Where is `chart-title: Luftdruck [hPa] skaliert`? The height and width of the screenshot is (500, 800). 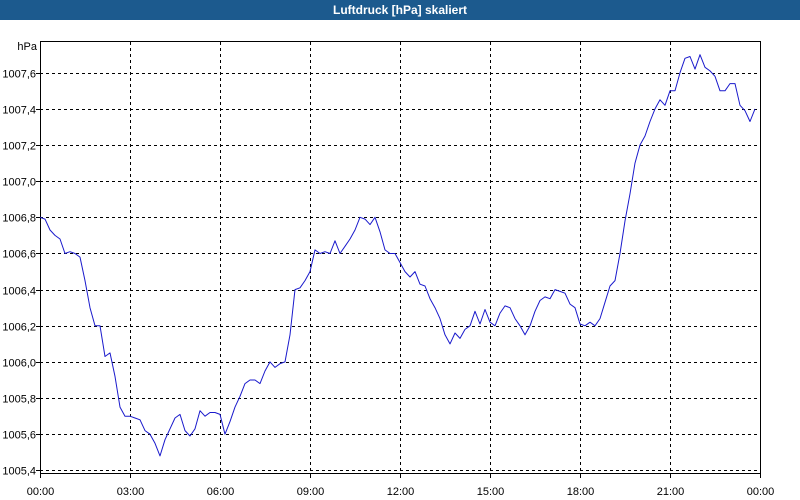 chart-title: Luftdruck [hPa] skaliert is located at coordinates (400, 10).